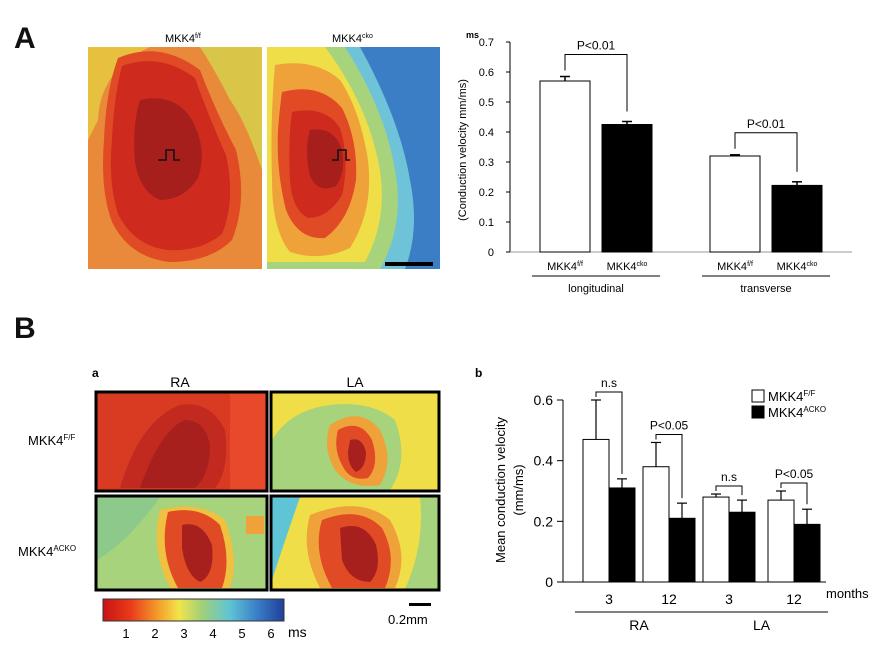  I want to click on chart-b-xunit: months, so click(847, 593).